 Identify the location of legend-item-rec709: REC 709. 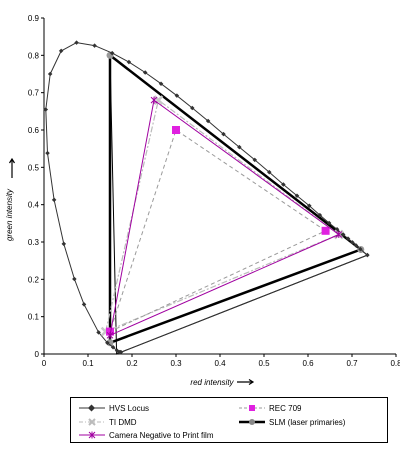
(270, 408).